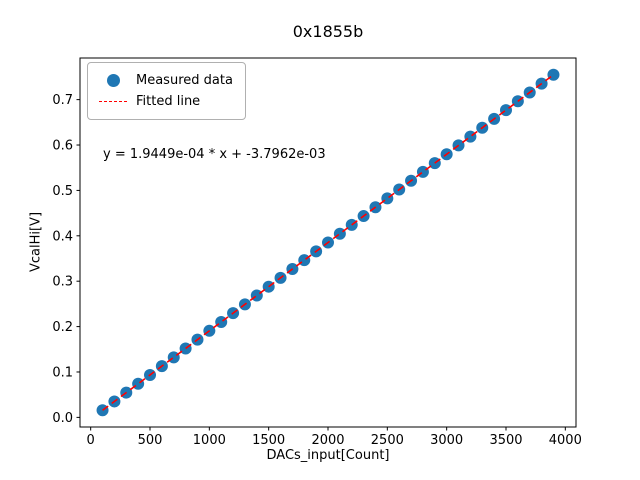 The width and height of the screenshot is (640, 480). What do you see at coordinates (184, 80) in the screenshot?
I see `legend-label: Measured data` at bounding box center [184, 80].